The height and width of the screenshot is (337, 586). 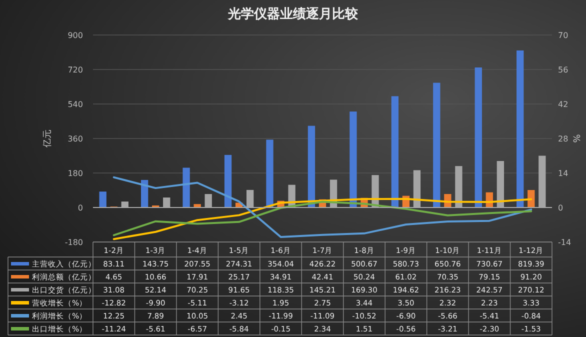 I want to click on y-tick-label: -180, so click(x=73, y=242).